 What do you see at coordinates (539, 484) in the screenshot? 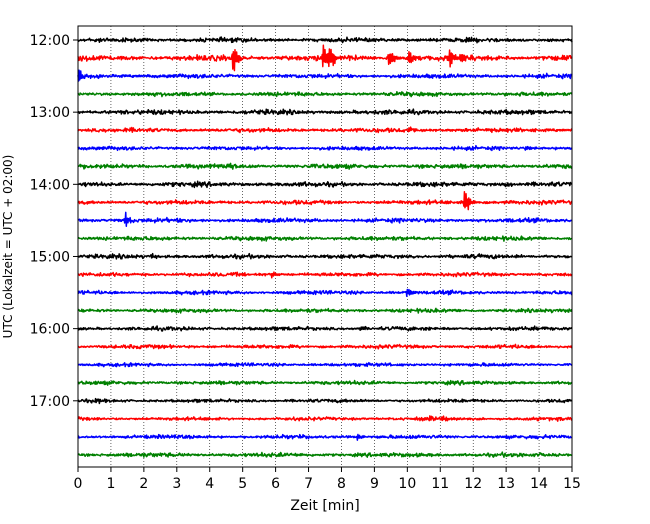
I see `x-tick-label: 14` at bounding box center [539, 484].